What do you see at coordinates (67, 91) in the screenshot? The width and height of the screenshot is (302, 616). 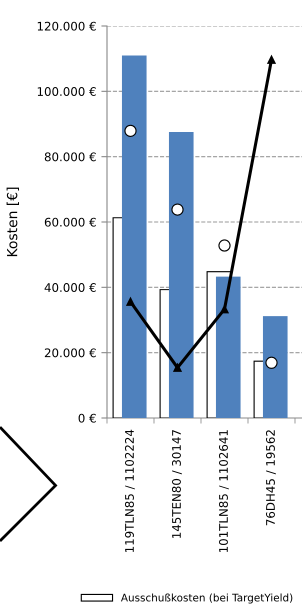 I see `y-tick-label: 100.000 €` at bounding box center [67, 91].